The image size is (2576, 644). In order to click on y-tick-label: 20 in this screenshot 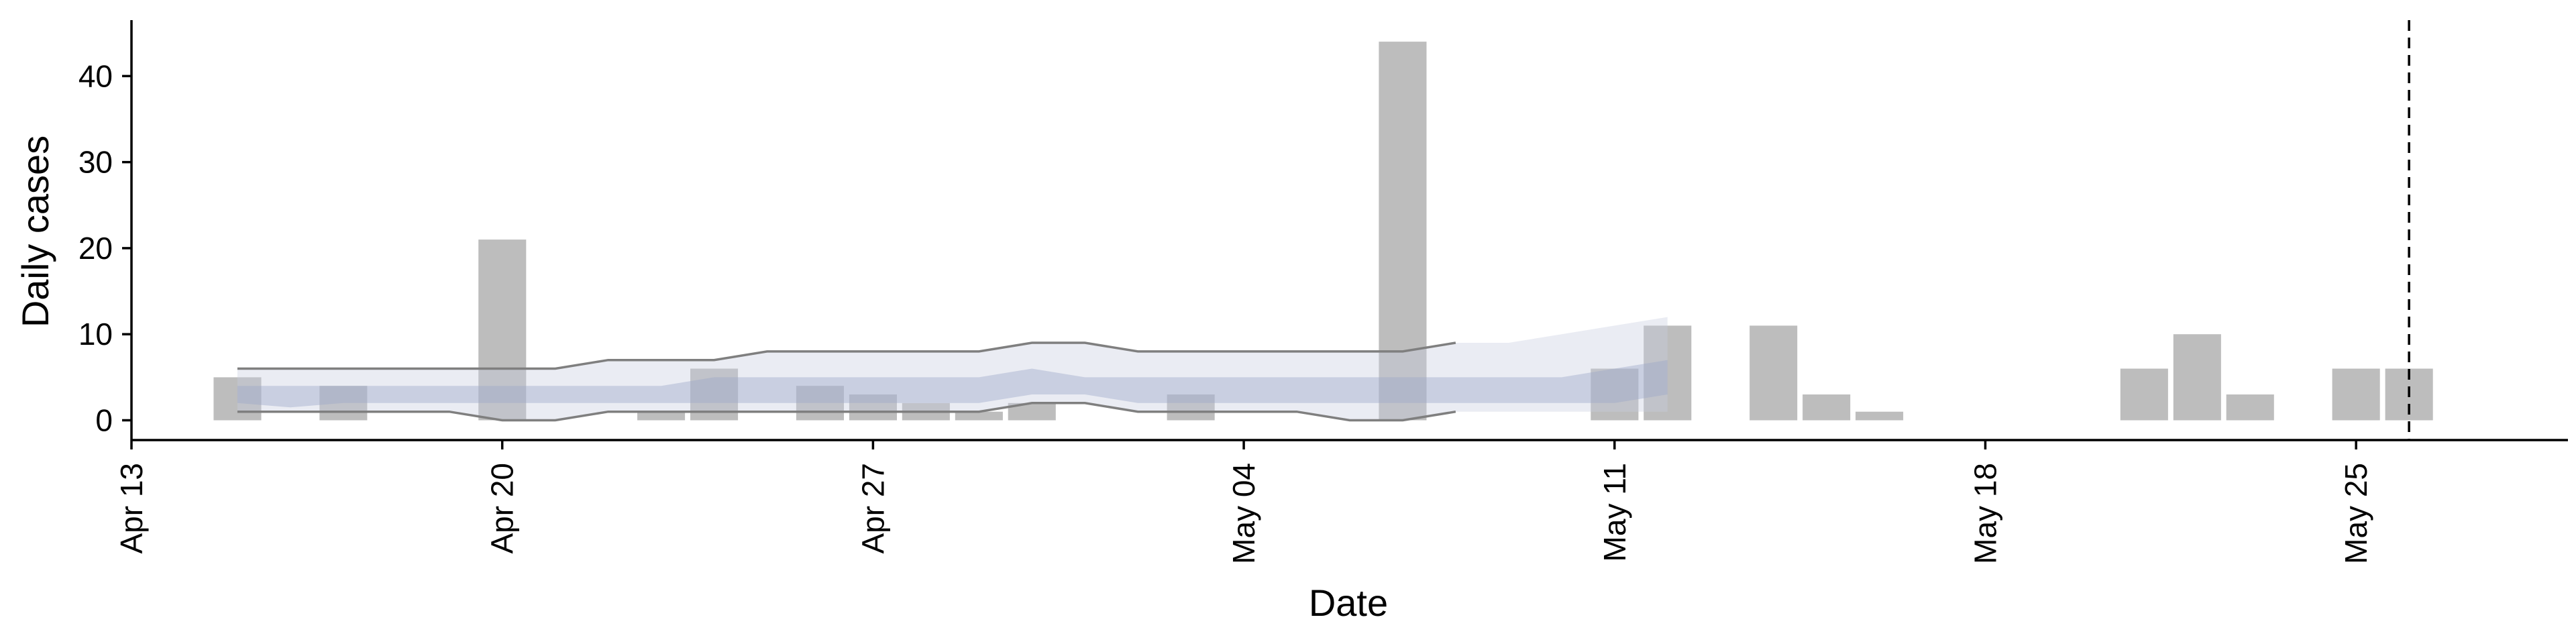, I will do `click(95, 248)`.